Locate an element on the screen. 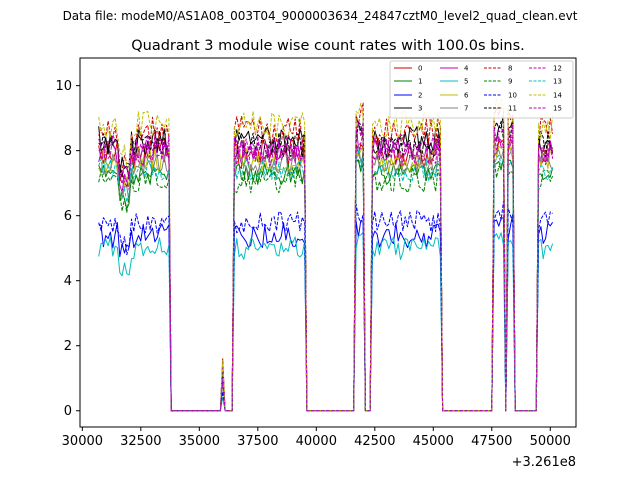 This screenshot has height=480, width=640. y-tick-label: 6 is located at coordinates (68, 216).